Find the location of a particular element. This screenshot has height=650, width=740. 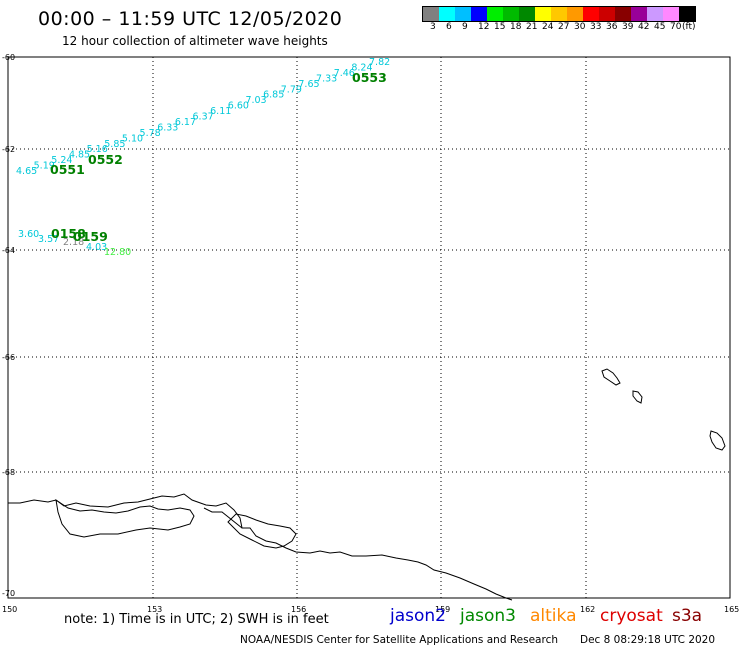

coastline-tongue is located at coordinates (262, 531).